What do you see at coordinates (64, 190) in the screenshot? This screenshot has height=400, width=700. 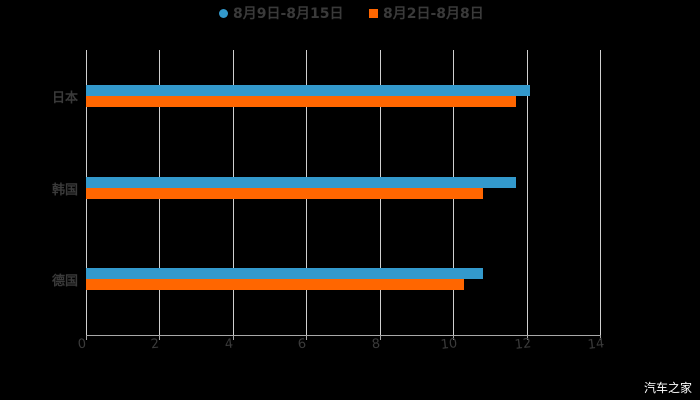 I see `y-category-label: 韩国` at bounding box center [64, 190].